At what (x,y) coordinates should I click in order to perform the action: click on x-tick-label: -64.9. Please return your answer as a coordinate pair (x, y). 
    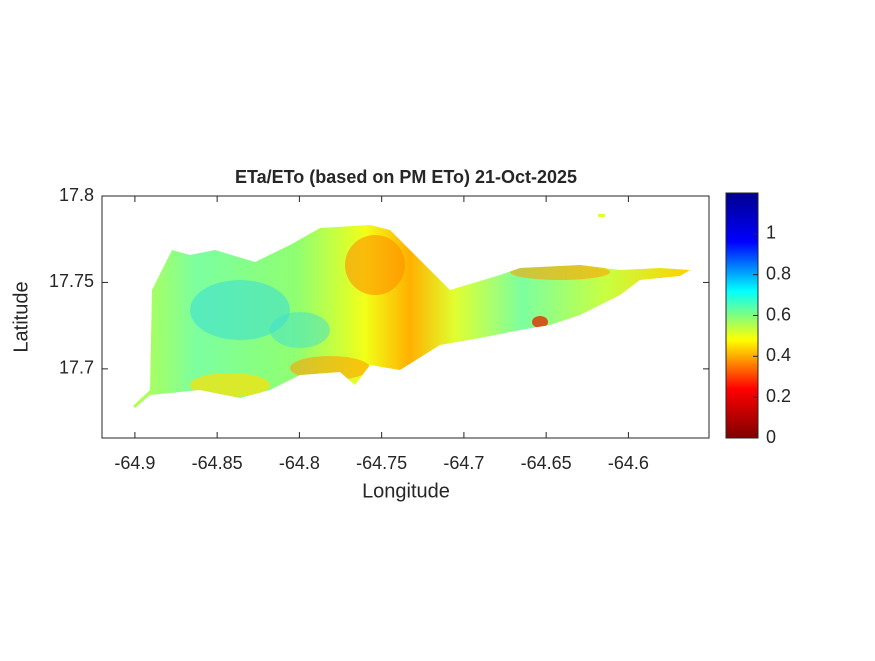
    Looking at the image, I should click on (134, 463).